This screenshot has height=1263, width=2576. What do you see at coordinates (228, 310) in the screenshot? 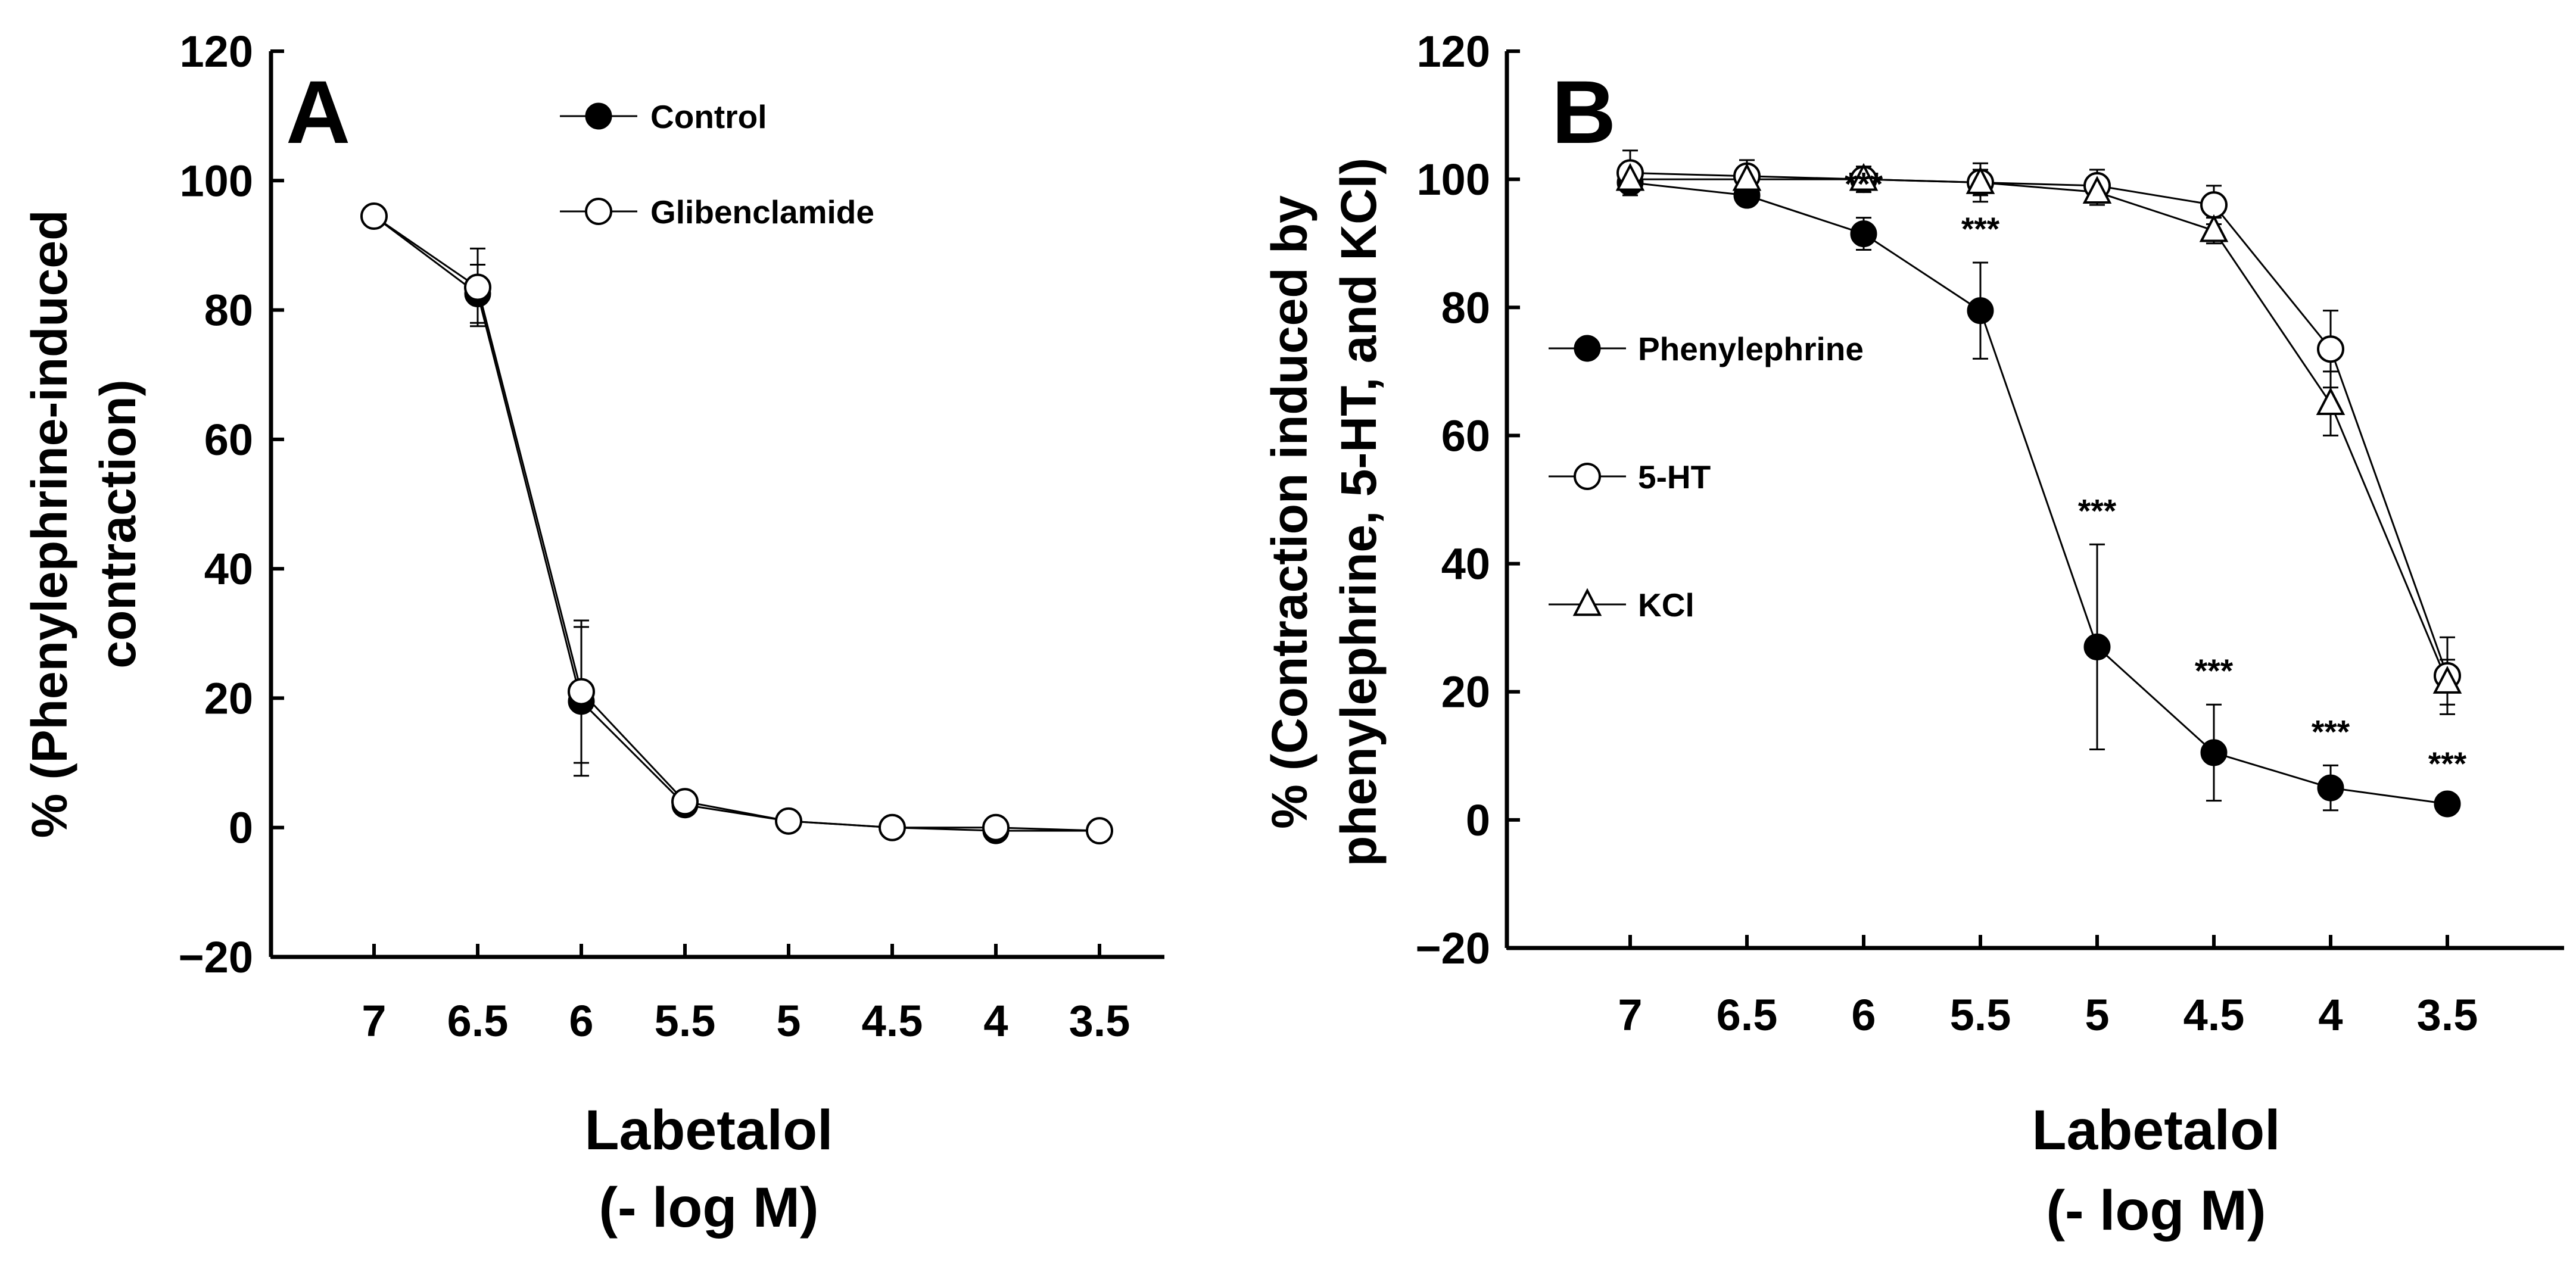
I see `panel-a-y-tick-label: 80` at bounding box center [228, 310].